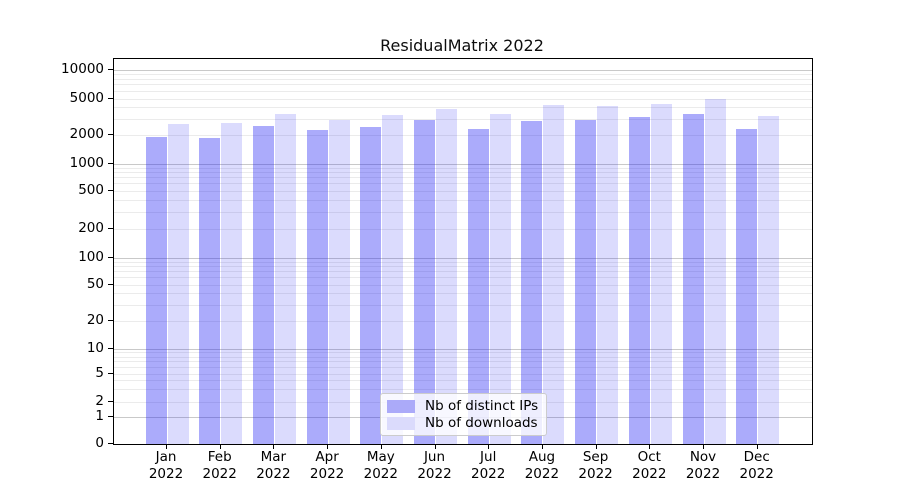 This screenshot has width=900, height=500. Describe the element at coordinates (86, 163) in the screenshot. I see `y-tick-label: 1000` at that location.